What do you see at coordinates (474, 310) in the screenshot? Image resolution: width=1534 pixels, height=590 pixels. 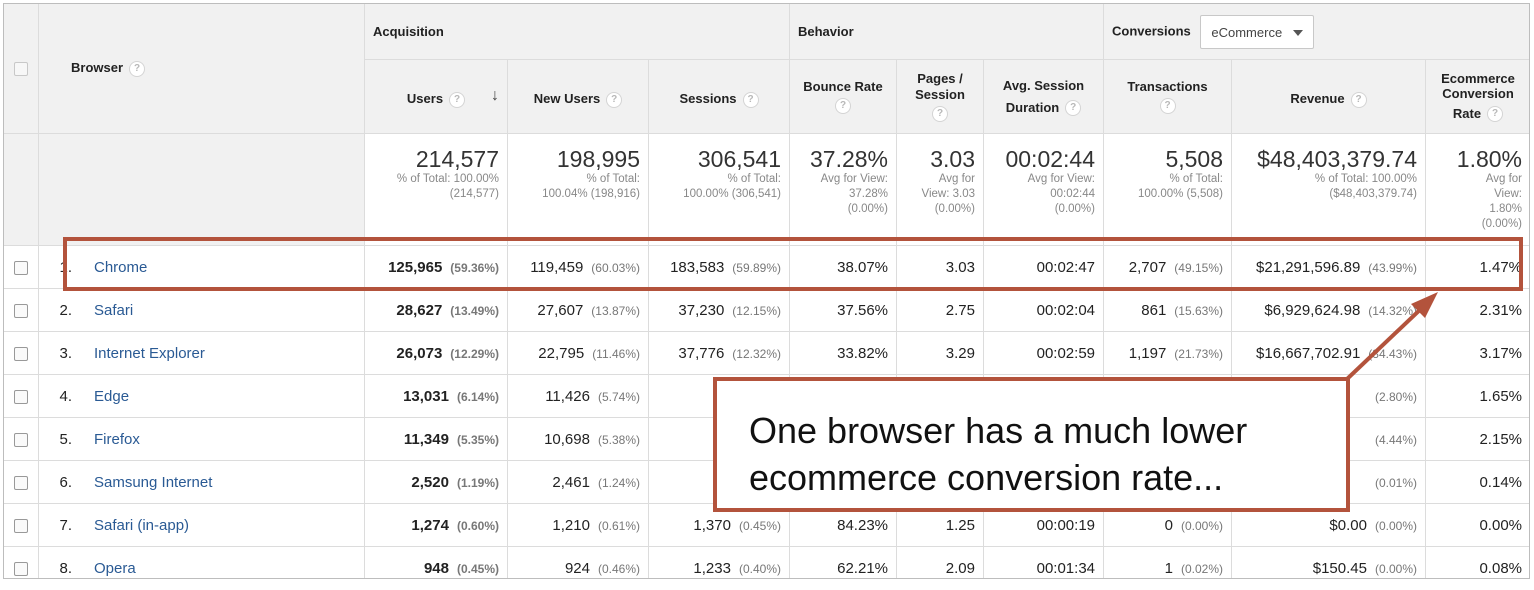 I see `metric-percent: (13.49%)` at bounding box center [474, 310].